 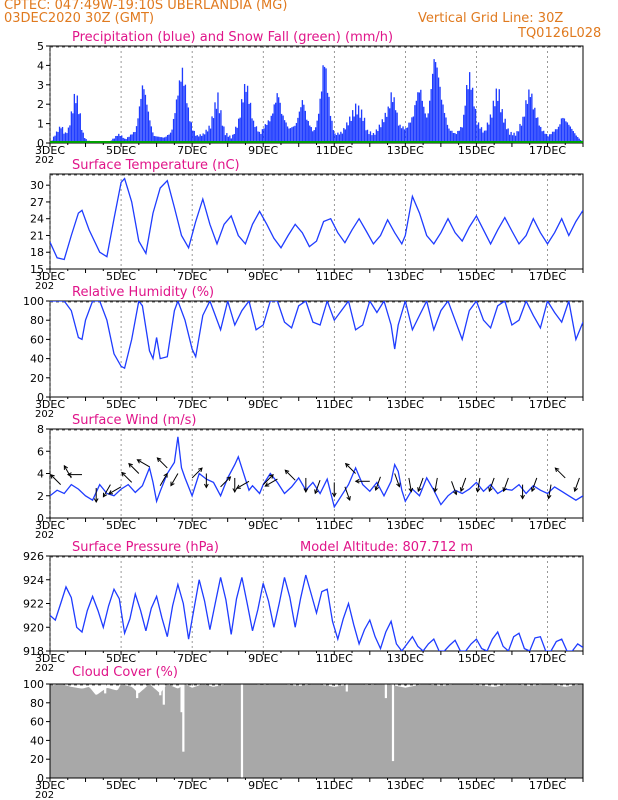 I want to click on pressure-ytick-label: 924, so click(x=33, y=580).